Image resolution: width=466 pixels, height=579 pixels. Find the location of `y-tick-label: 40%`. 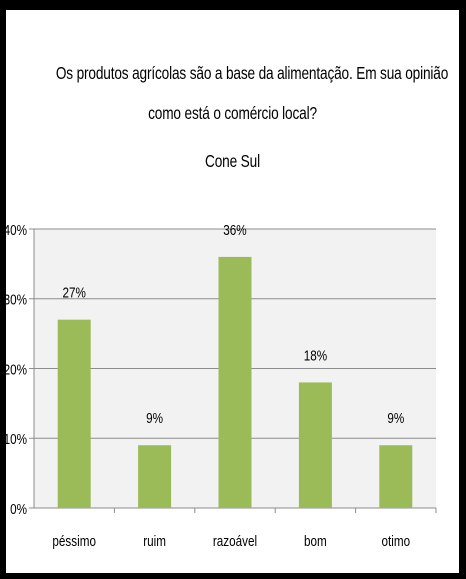

y-tick-label: 40% is located at coordinates (16, 230).